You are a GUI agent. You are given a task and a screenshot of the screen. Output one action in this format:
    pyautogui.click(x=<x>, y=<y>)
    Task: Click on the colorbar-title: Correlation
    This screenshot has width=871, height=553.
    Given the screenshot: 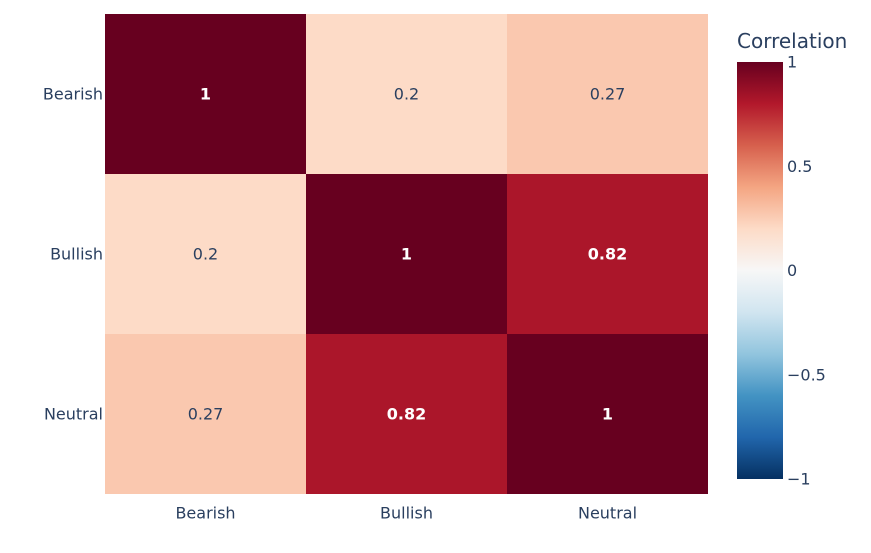 What is the action you would take?
    pyautogui.click(x=792, y=41)
    